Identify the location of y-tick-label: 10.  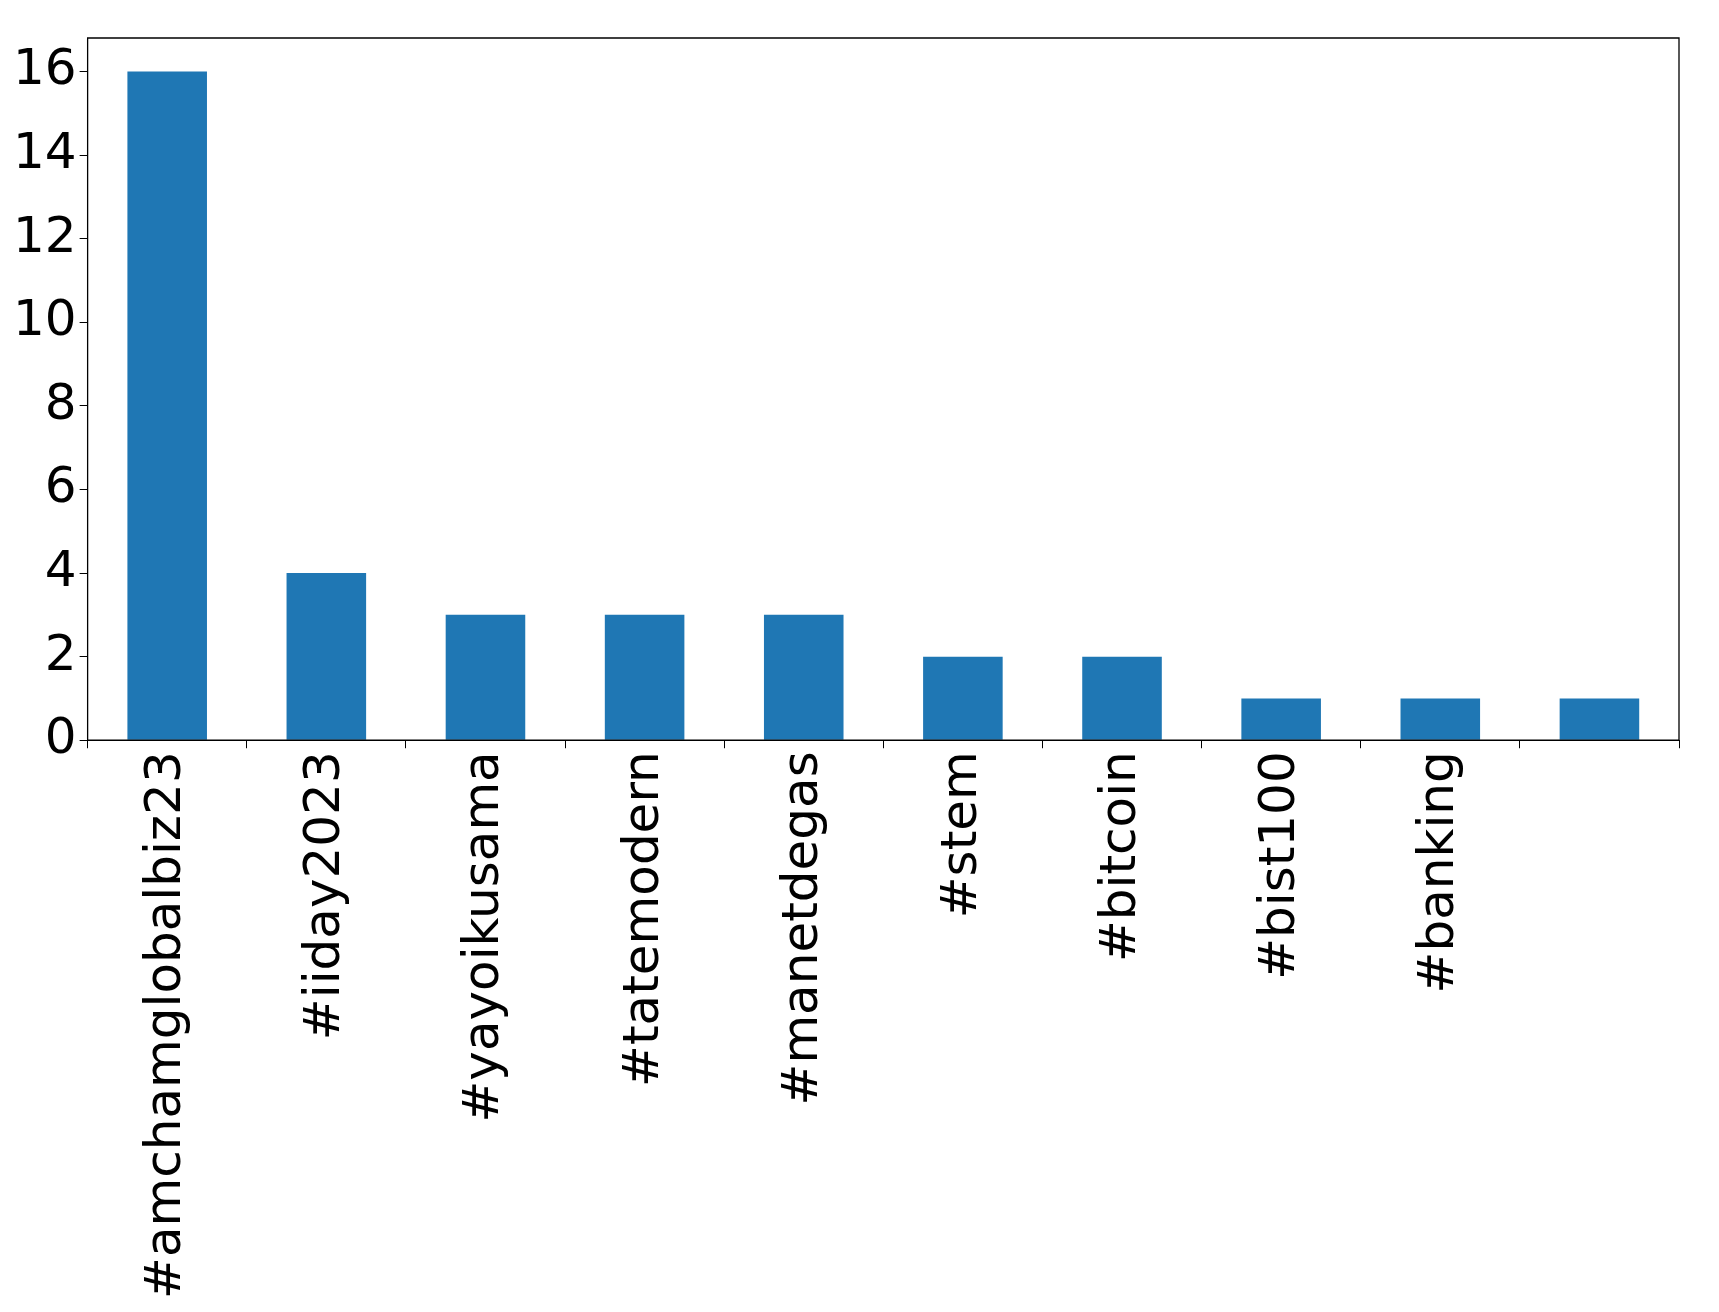
(45, 318).